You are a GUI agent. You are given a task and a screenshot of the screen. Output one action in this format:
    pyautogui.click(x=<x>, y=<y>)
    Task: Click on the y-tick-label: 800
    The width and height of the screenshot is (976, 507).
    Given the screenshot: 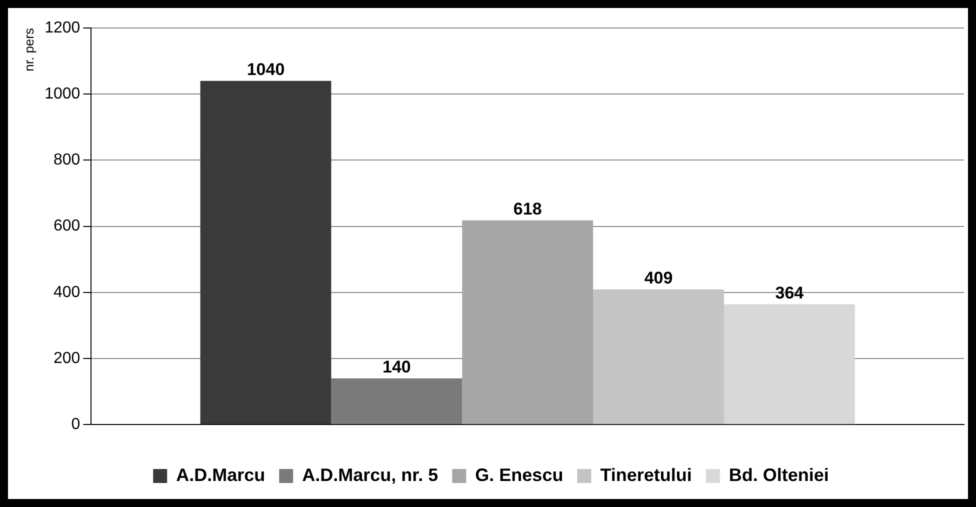 What is the action you would take?
    pyautogui.click(x=66, y=160)
    